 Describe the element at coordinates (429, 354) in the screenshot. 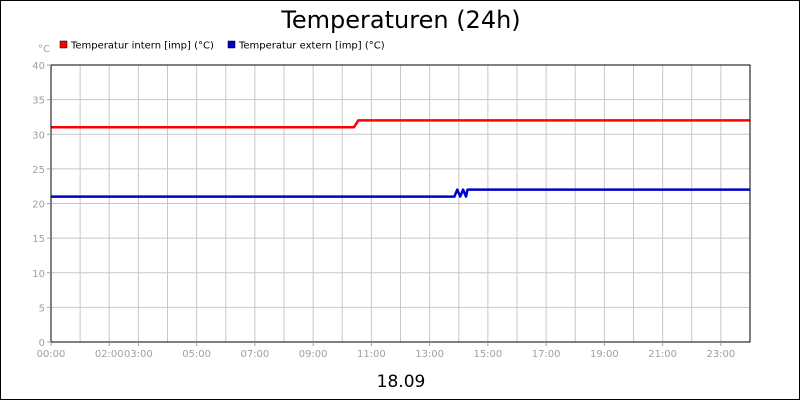

I see `x-tick-label: 13:00` at that location.